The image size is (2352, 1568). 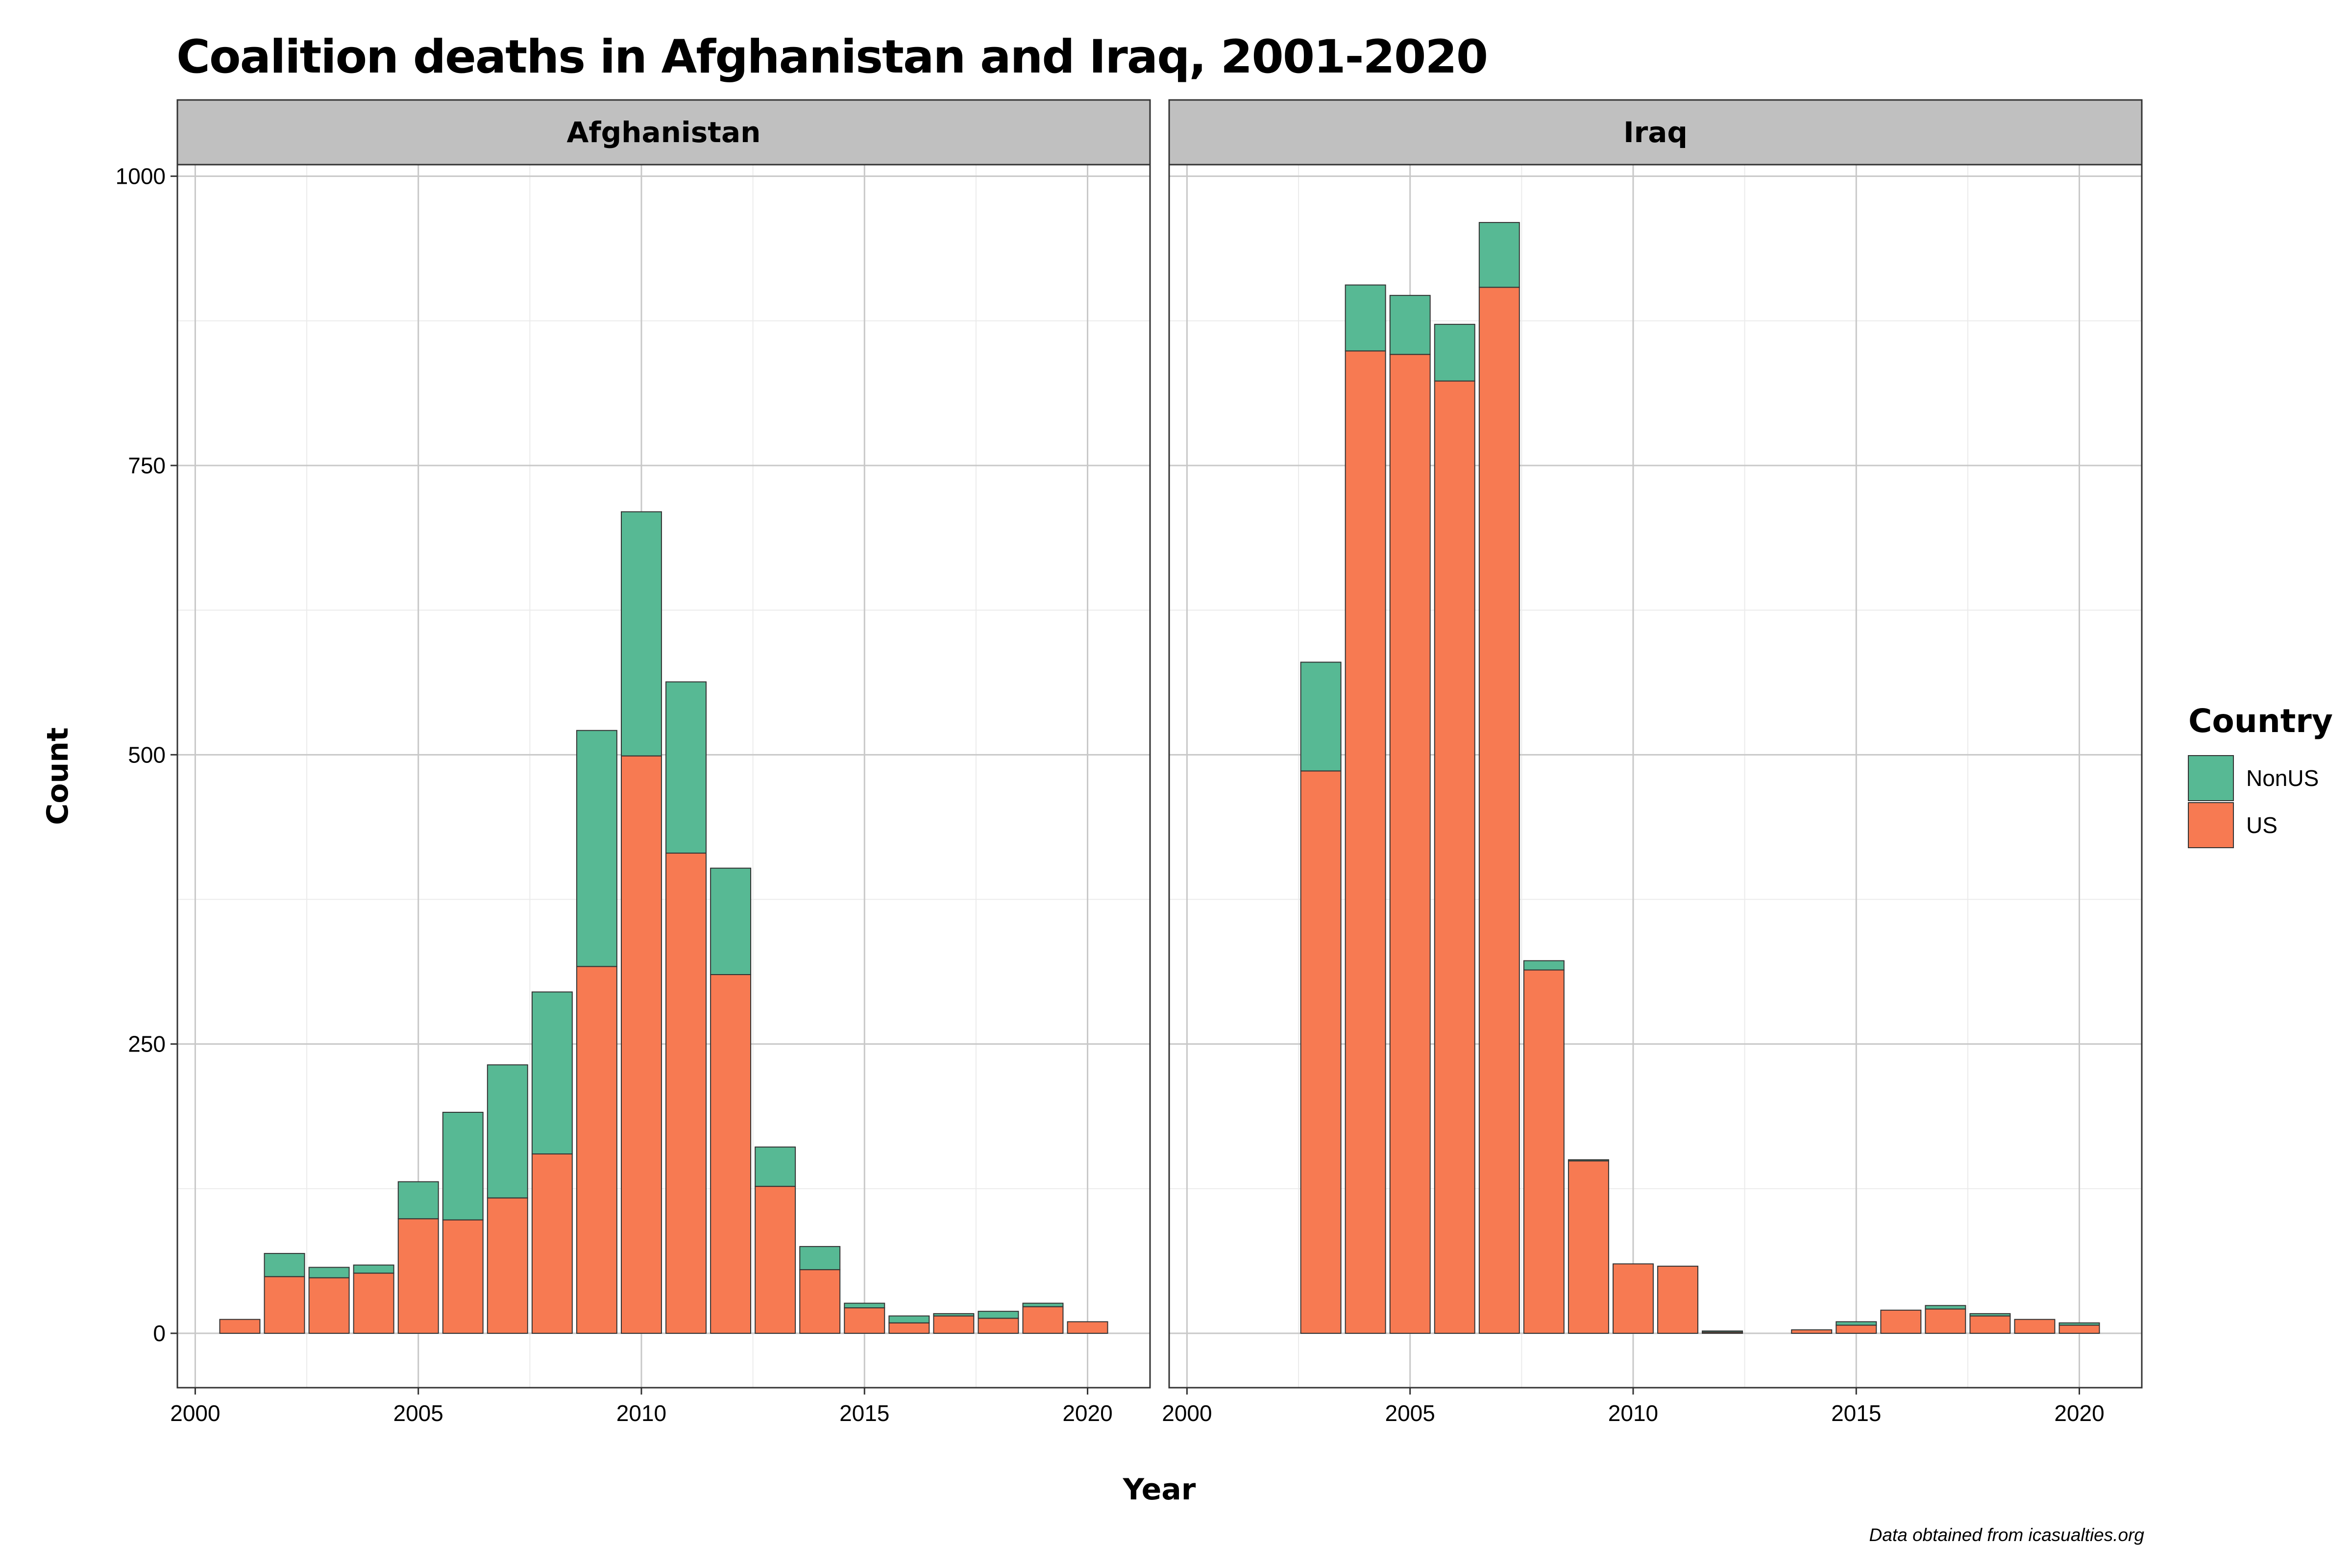 I want to click on legend-label-us: US, so click(x=2262, y=825).